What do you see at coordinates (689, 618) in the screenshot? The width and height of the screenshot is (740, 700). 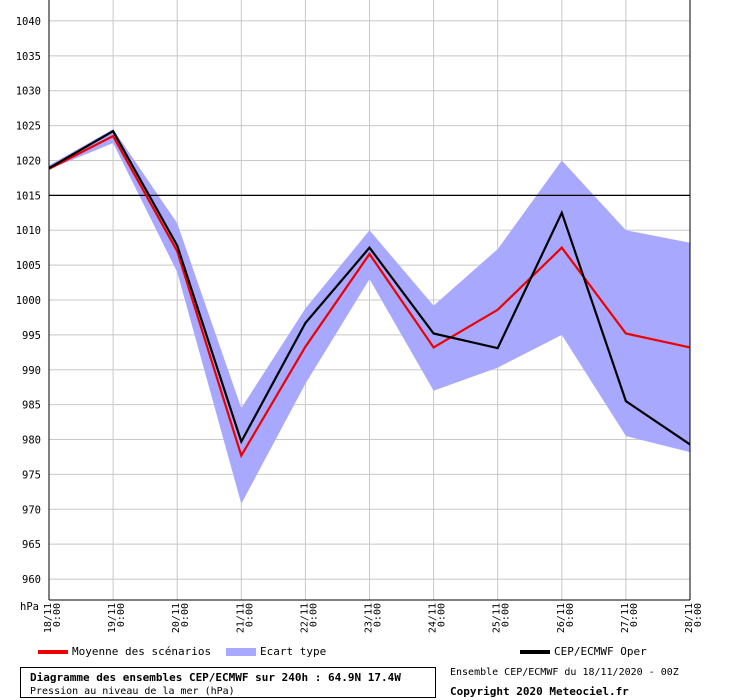 I see `x-tick-label-date: 28/11` at bounding box center [689, 618].